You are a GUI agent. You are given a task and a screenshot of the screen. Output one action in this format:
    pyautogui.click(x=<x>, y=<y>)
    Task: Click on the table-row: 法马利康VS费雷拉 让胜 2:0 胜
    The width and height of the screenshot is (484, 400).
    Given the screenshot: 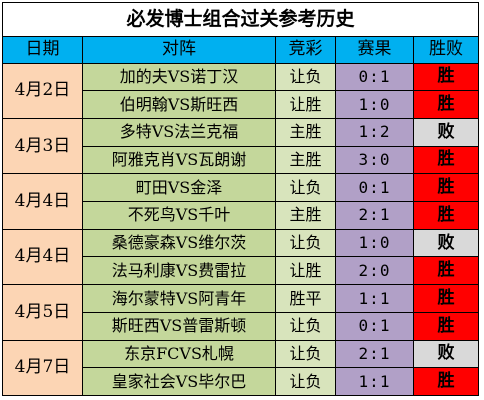 What is the action you would take?
    pyautogui.click(x=241, y=271)
    